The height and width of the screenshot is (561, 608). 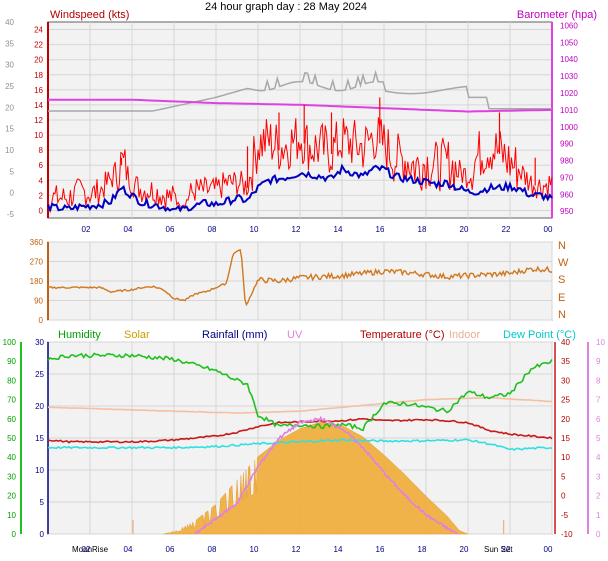 What do you see at coordinates (38, 301) in the screenshot?
I see `direction-tick: 90` at bounding box center [38, 301].